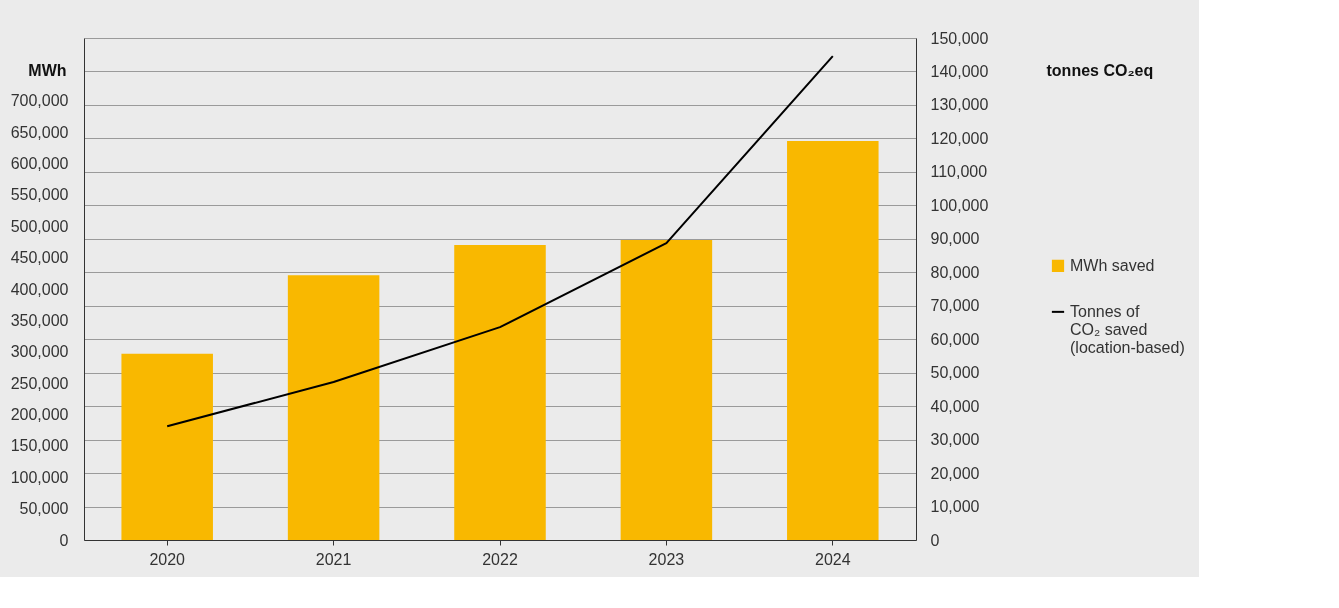  Describe the element at coordinates (955, 306) in the screenshot. I see `y2-tick-label: 70,000` at that location.